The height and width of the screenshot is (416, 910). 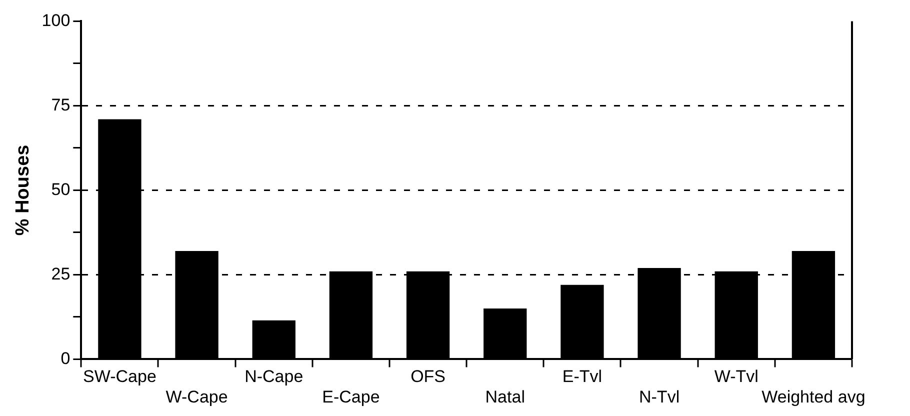 What do you see at coordinates (428, 376) in the screenshot?
I see `x-tick-label: OFS` at bounding box center [428, 376].